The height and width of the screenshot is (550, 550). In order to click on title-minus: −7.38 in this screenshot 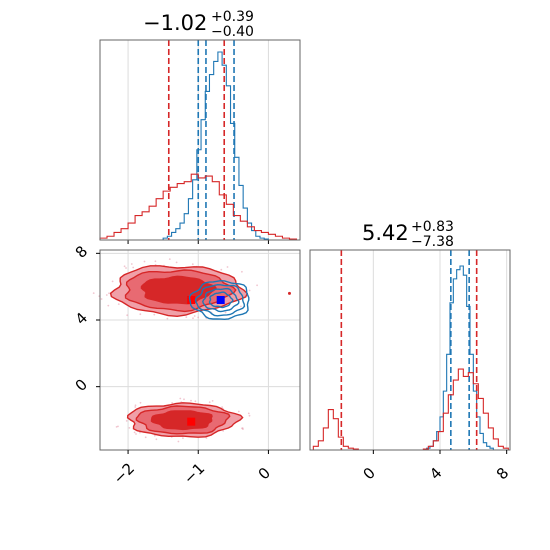, I will do `click(432, 242)`.